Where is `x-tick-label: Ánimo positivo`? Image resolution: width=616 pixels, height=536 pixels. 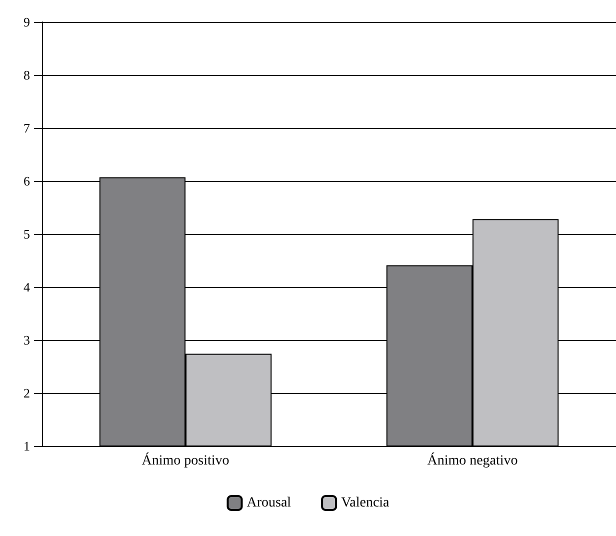
x-tick-label: Ánimo positivo is located at coordinates (186, 460).